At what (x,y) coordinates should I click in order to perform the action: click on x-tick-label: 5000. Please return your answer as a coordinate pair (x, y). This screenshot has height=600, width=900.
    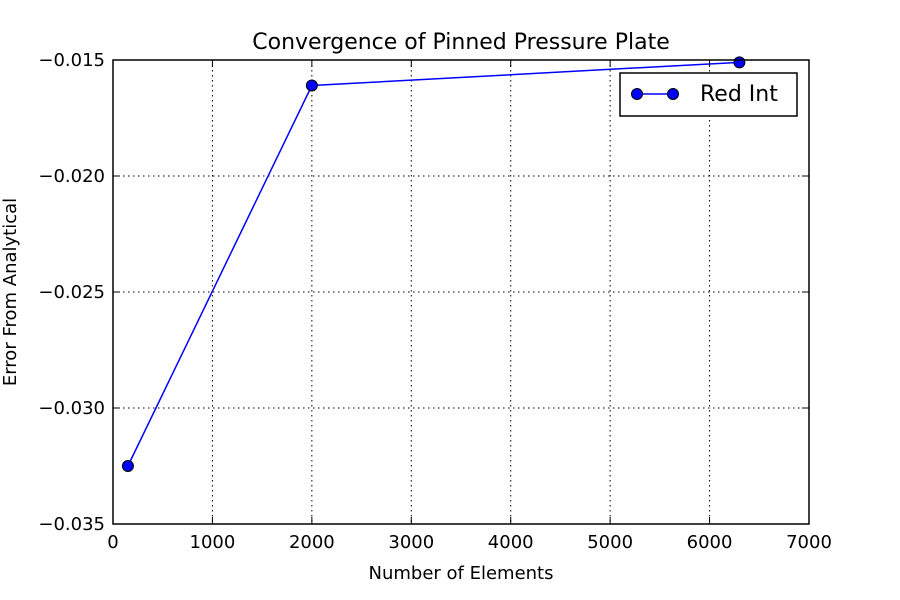
    Looking at the image, I should click on (610, 542).